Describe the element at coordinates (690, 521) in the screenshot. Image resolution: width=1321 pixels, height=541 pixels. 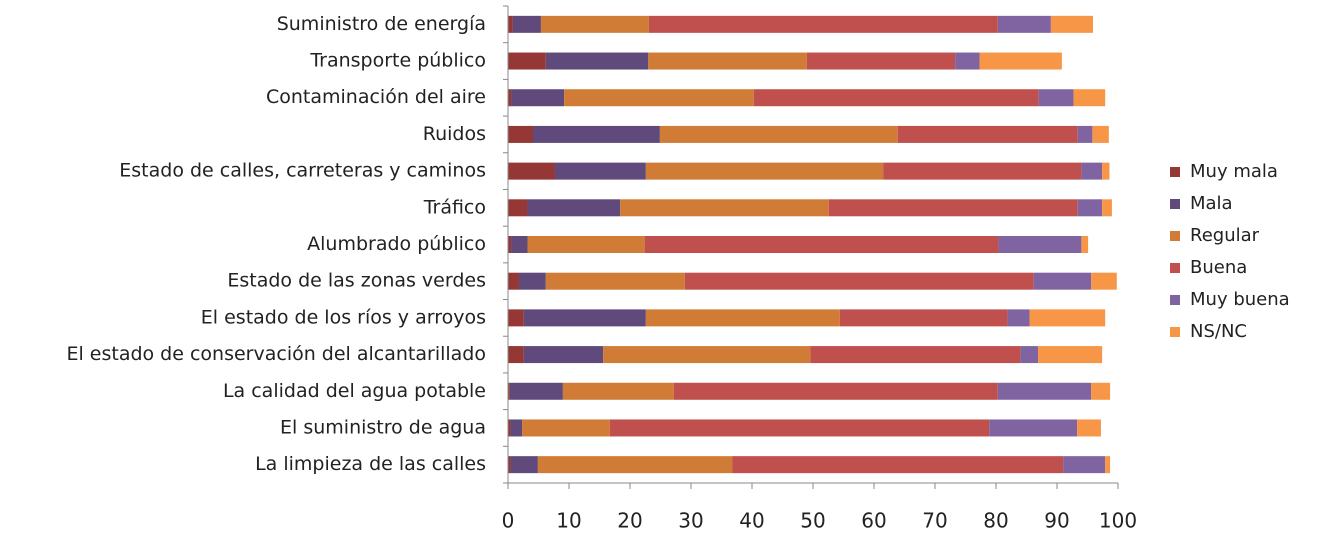
I see `x-tick-label: 30` at that location.